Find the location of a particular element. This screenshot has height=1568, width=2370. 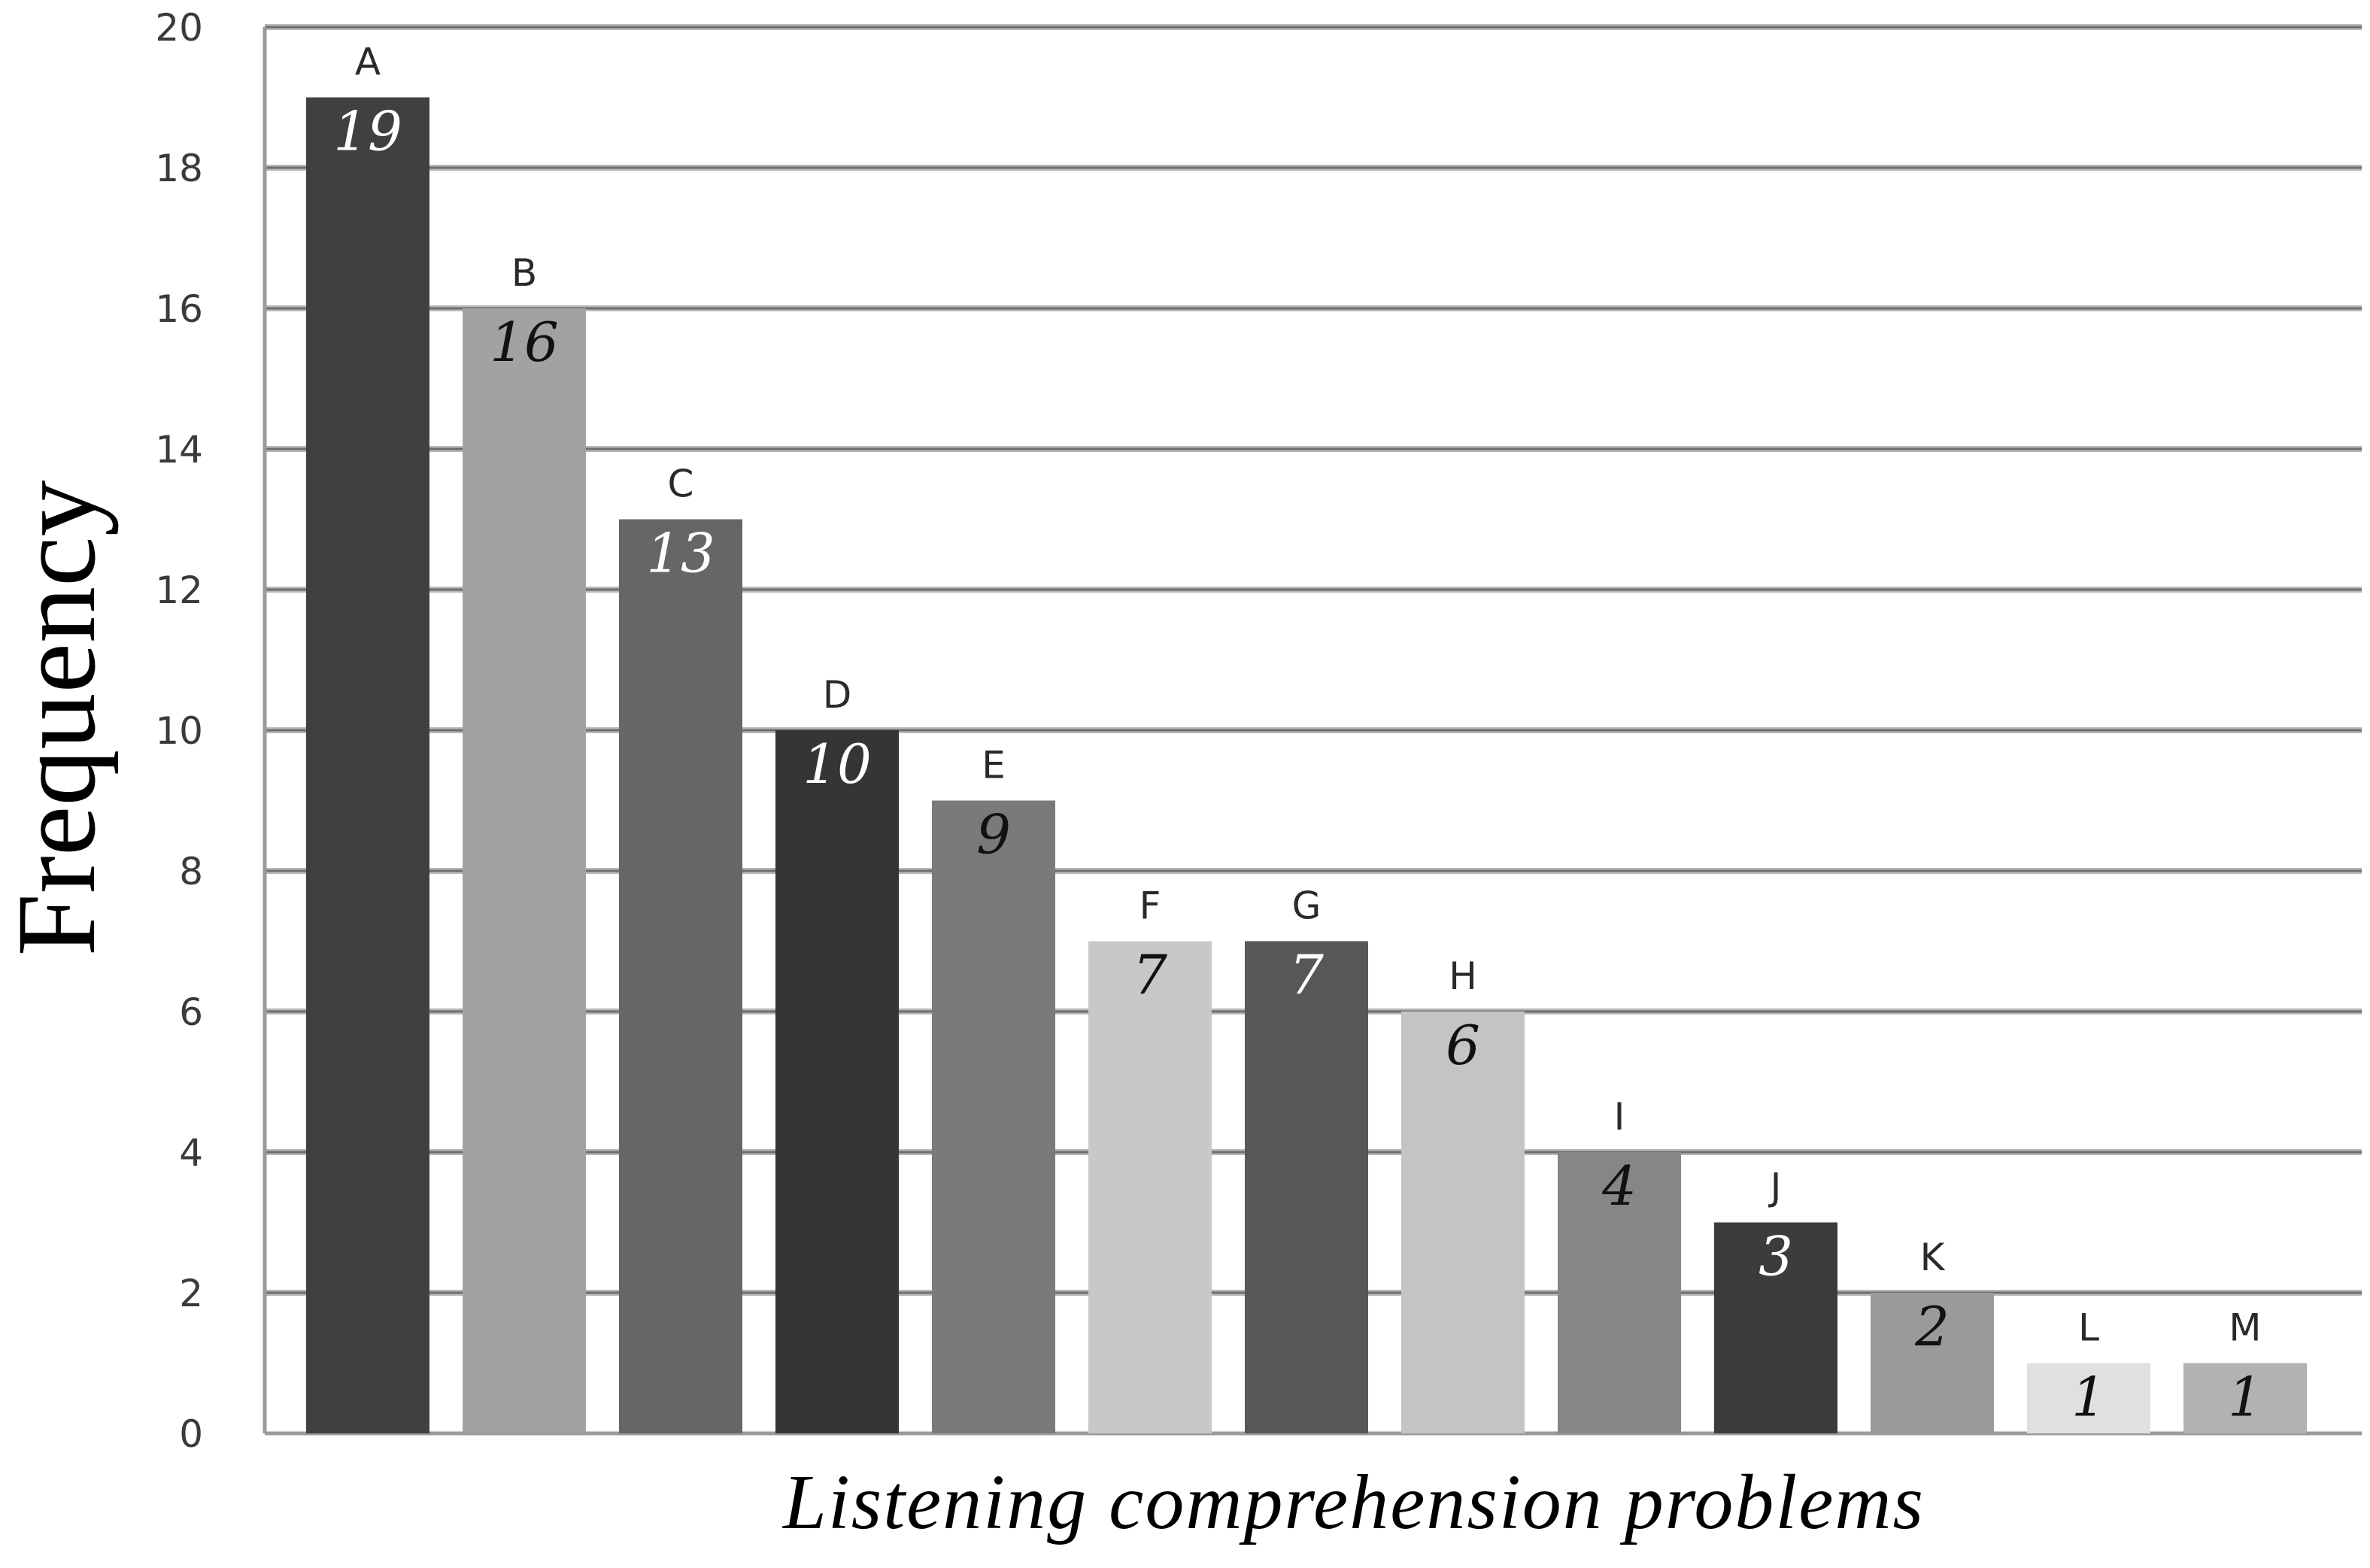

category-label-j: J is located at coordinates (1775, 1188).